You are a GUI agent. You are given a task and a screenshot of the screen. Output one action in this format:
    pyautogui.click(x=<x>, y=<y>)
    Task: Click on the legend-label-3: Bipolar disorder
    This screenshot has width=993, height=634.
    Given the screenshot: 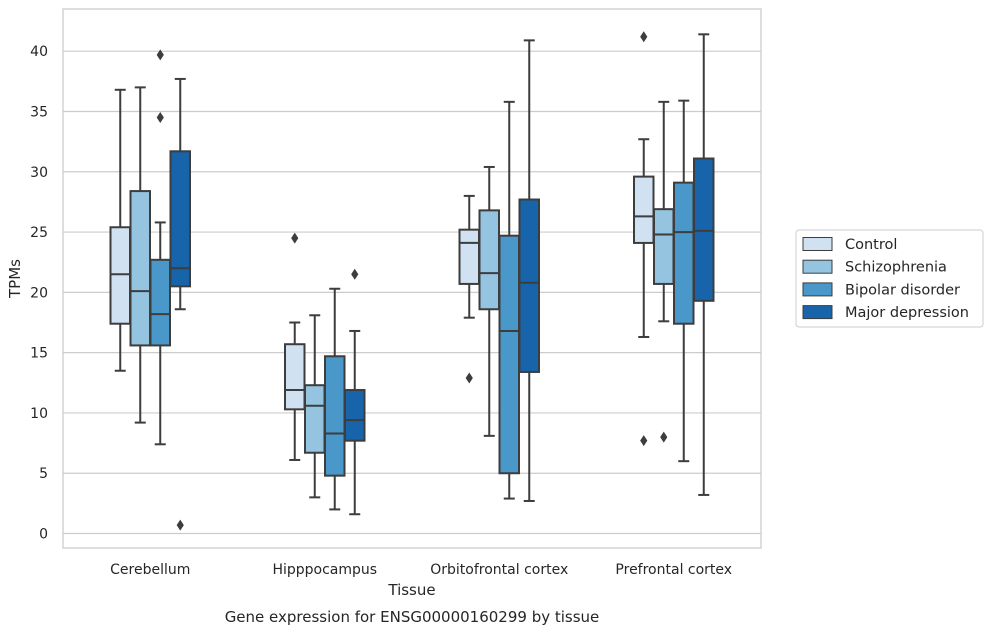 What is the action you would take?
    pyautogui.click(x=902, y=290)
    